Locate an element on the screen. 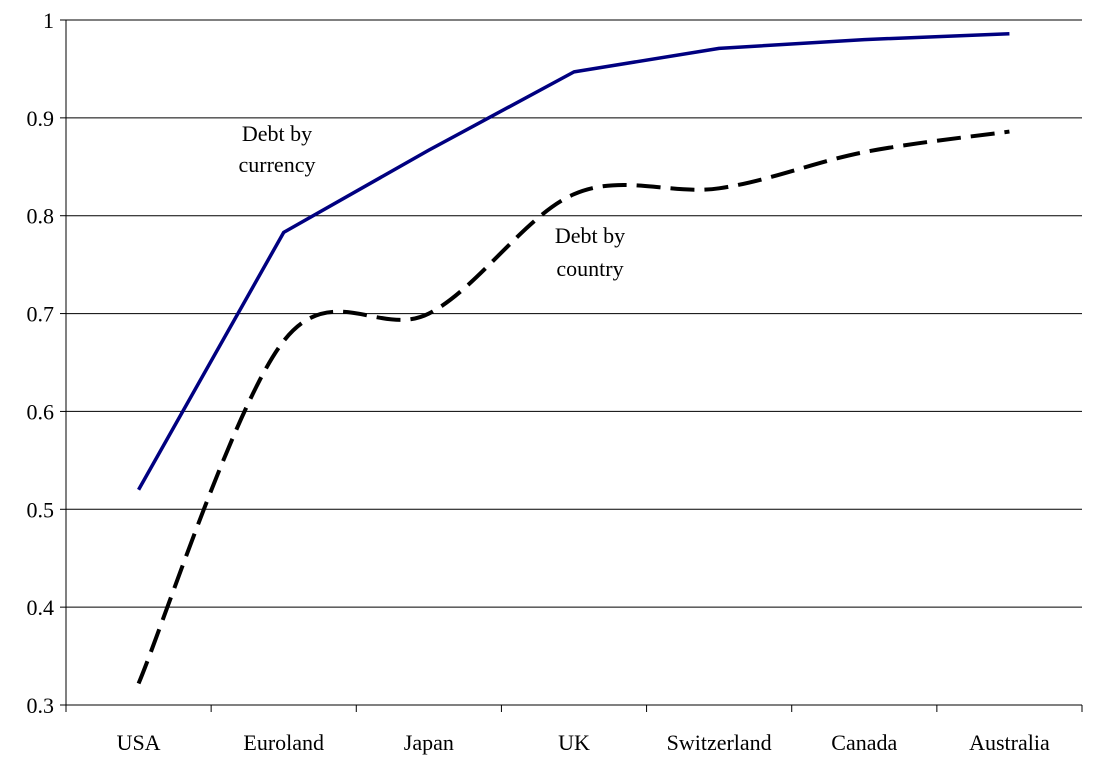 This screenshot has width=1095, height=766. y-tick-label: 1 is located at coordinates (48, 20).